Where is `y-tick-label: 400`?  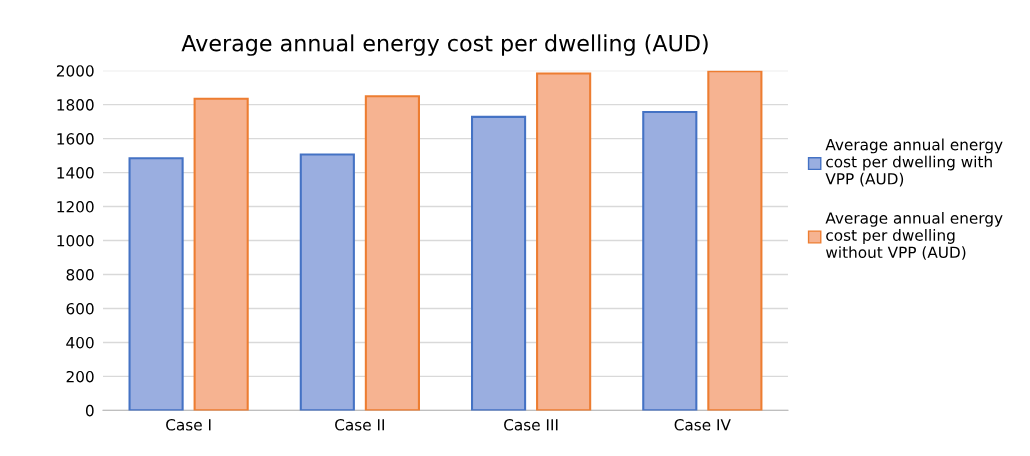
y-tick-label: 400 is located at coordinates (80, 342).